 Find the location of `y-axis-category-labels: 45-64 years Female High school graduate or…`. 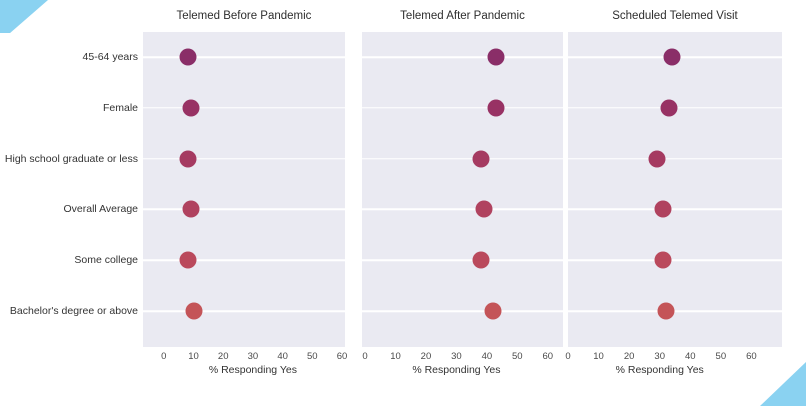

y-axis-category-labels: 45-64 years Female High school graduate or… is located at coordinates (69, 189).